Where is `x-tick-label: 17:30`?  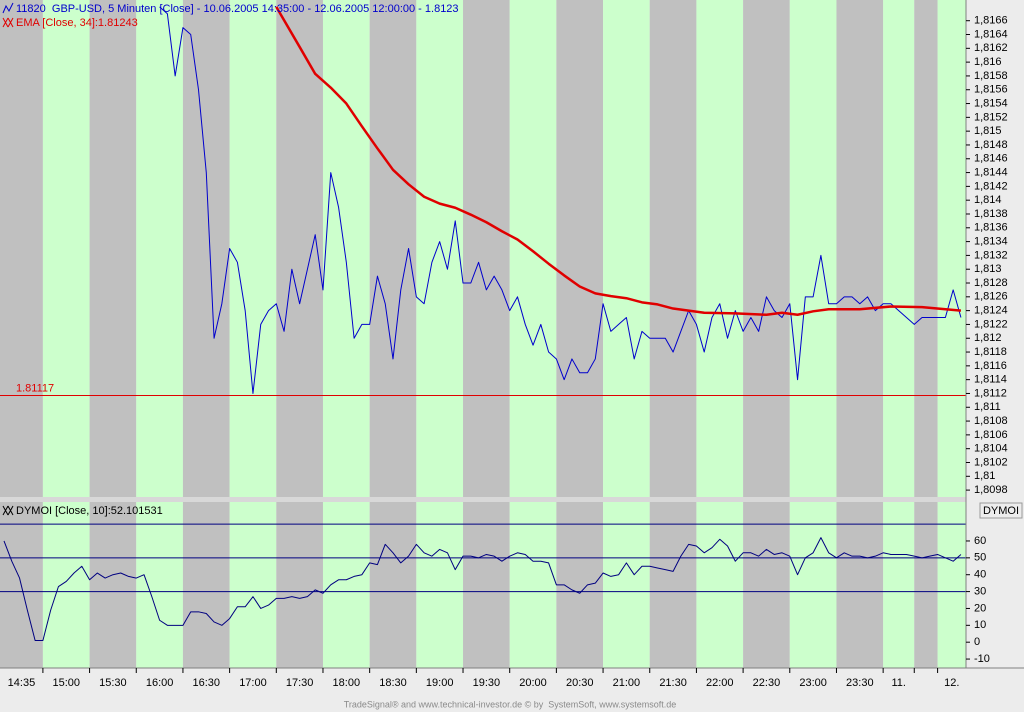 x-tick-label: 17:30 is located at coordinates (300, 683).